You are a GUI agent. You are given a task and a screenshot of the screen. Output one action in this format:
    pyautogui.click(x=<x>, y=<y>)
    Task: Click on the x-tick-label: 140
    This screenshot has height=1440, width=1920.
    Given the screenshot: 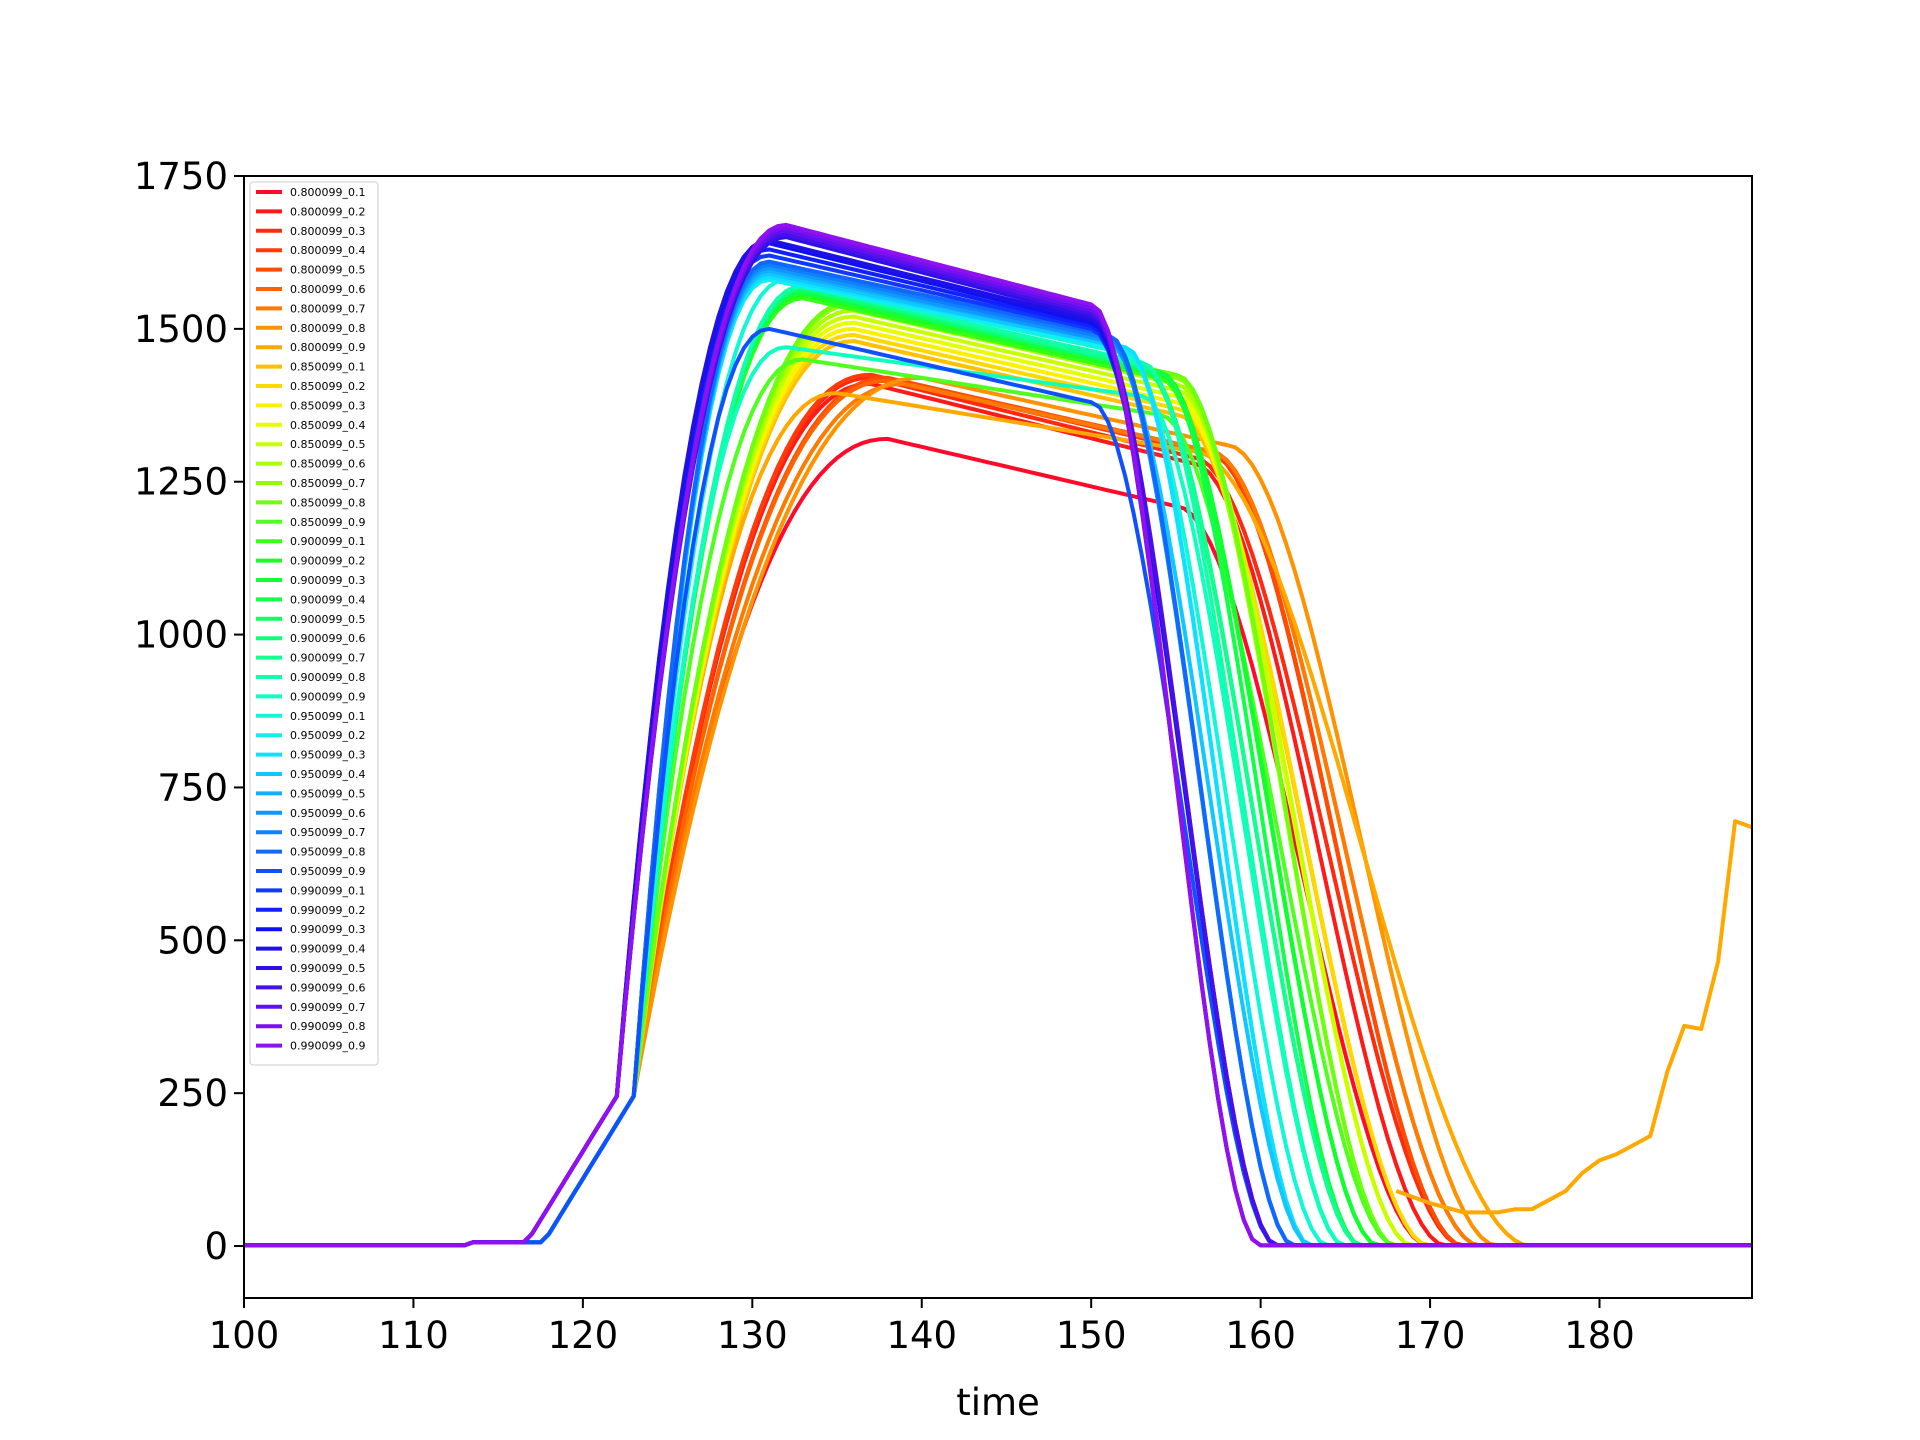 What is the action you would take?
    pyautogui.click(x=921, y=1335)
    